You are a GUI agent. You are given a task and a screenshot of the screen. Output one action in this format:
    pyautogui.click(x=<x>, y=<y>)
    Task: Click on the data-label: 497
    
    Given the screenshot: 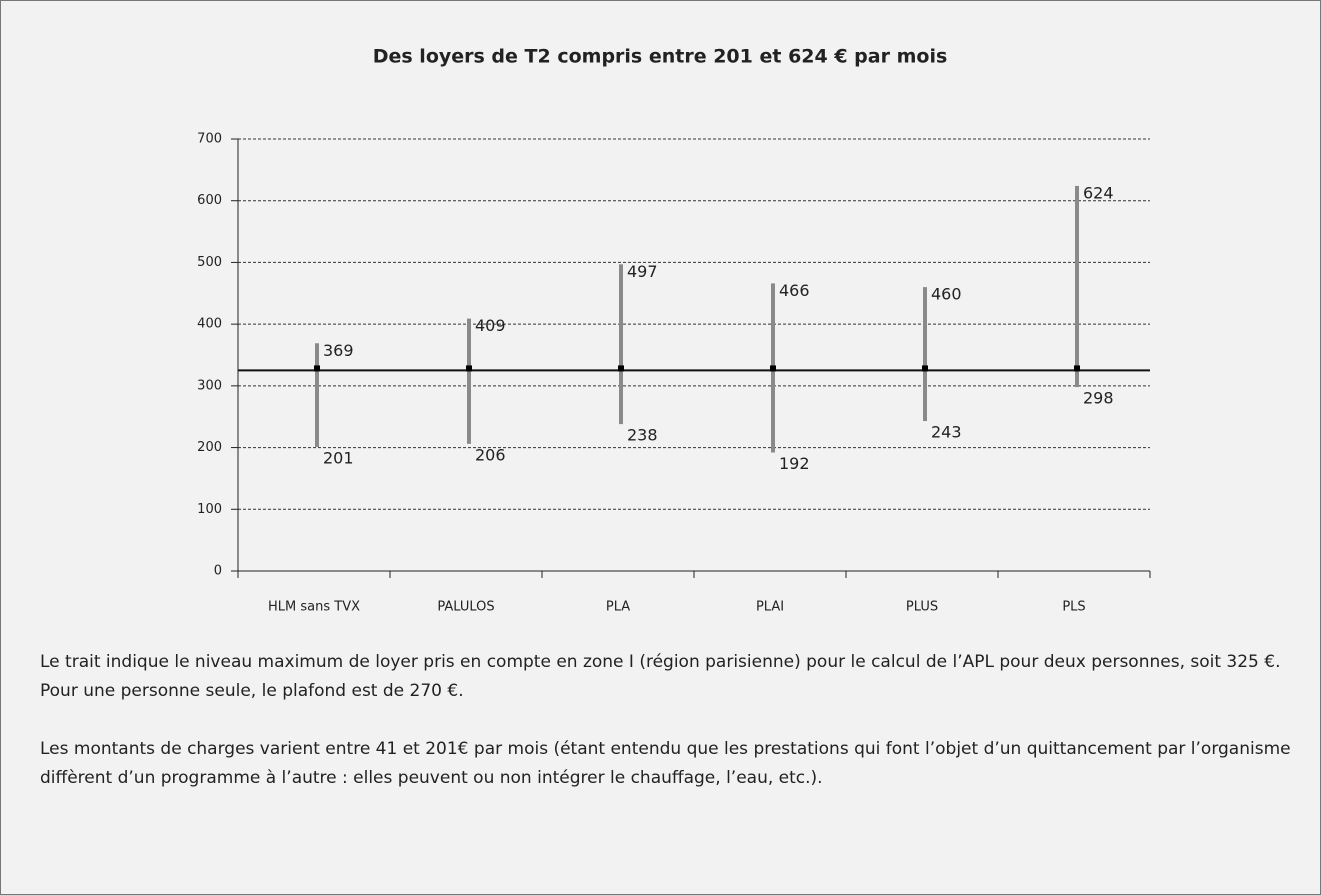 What is the action you would take?
    pyautogui.click(x=642, y=271)
    